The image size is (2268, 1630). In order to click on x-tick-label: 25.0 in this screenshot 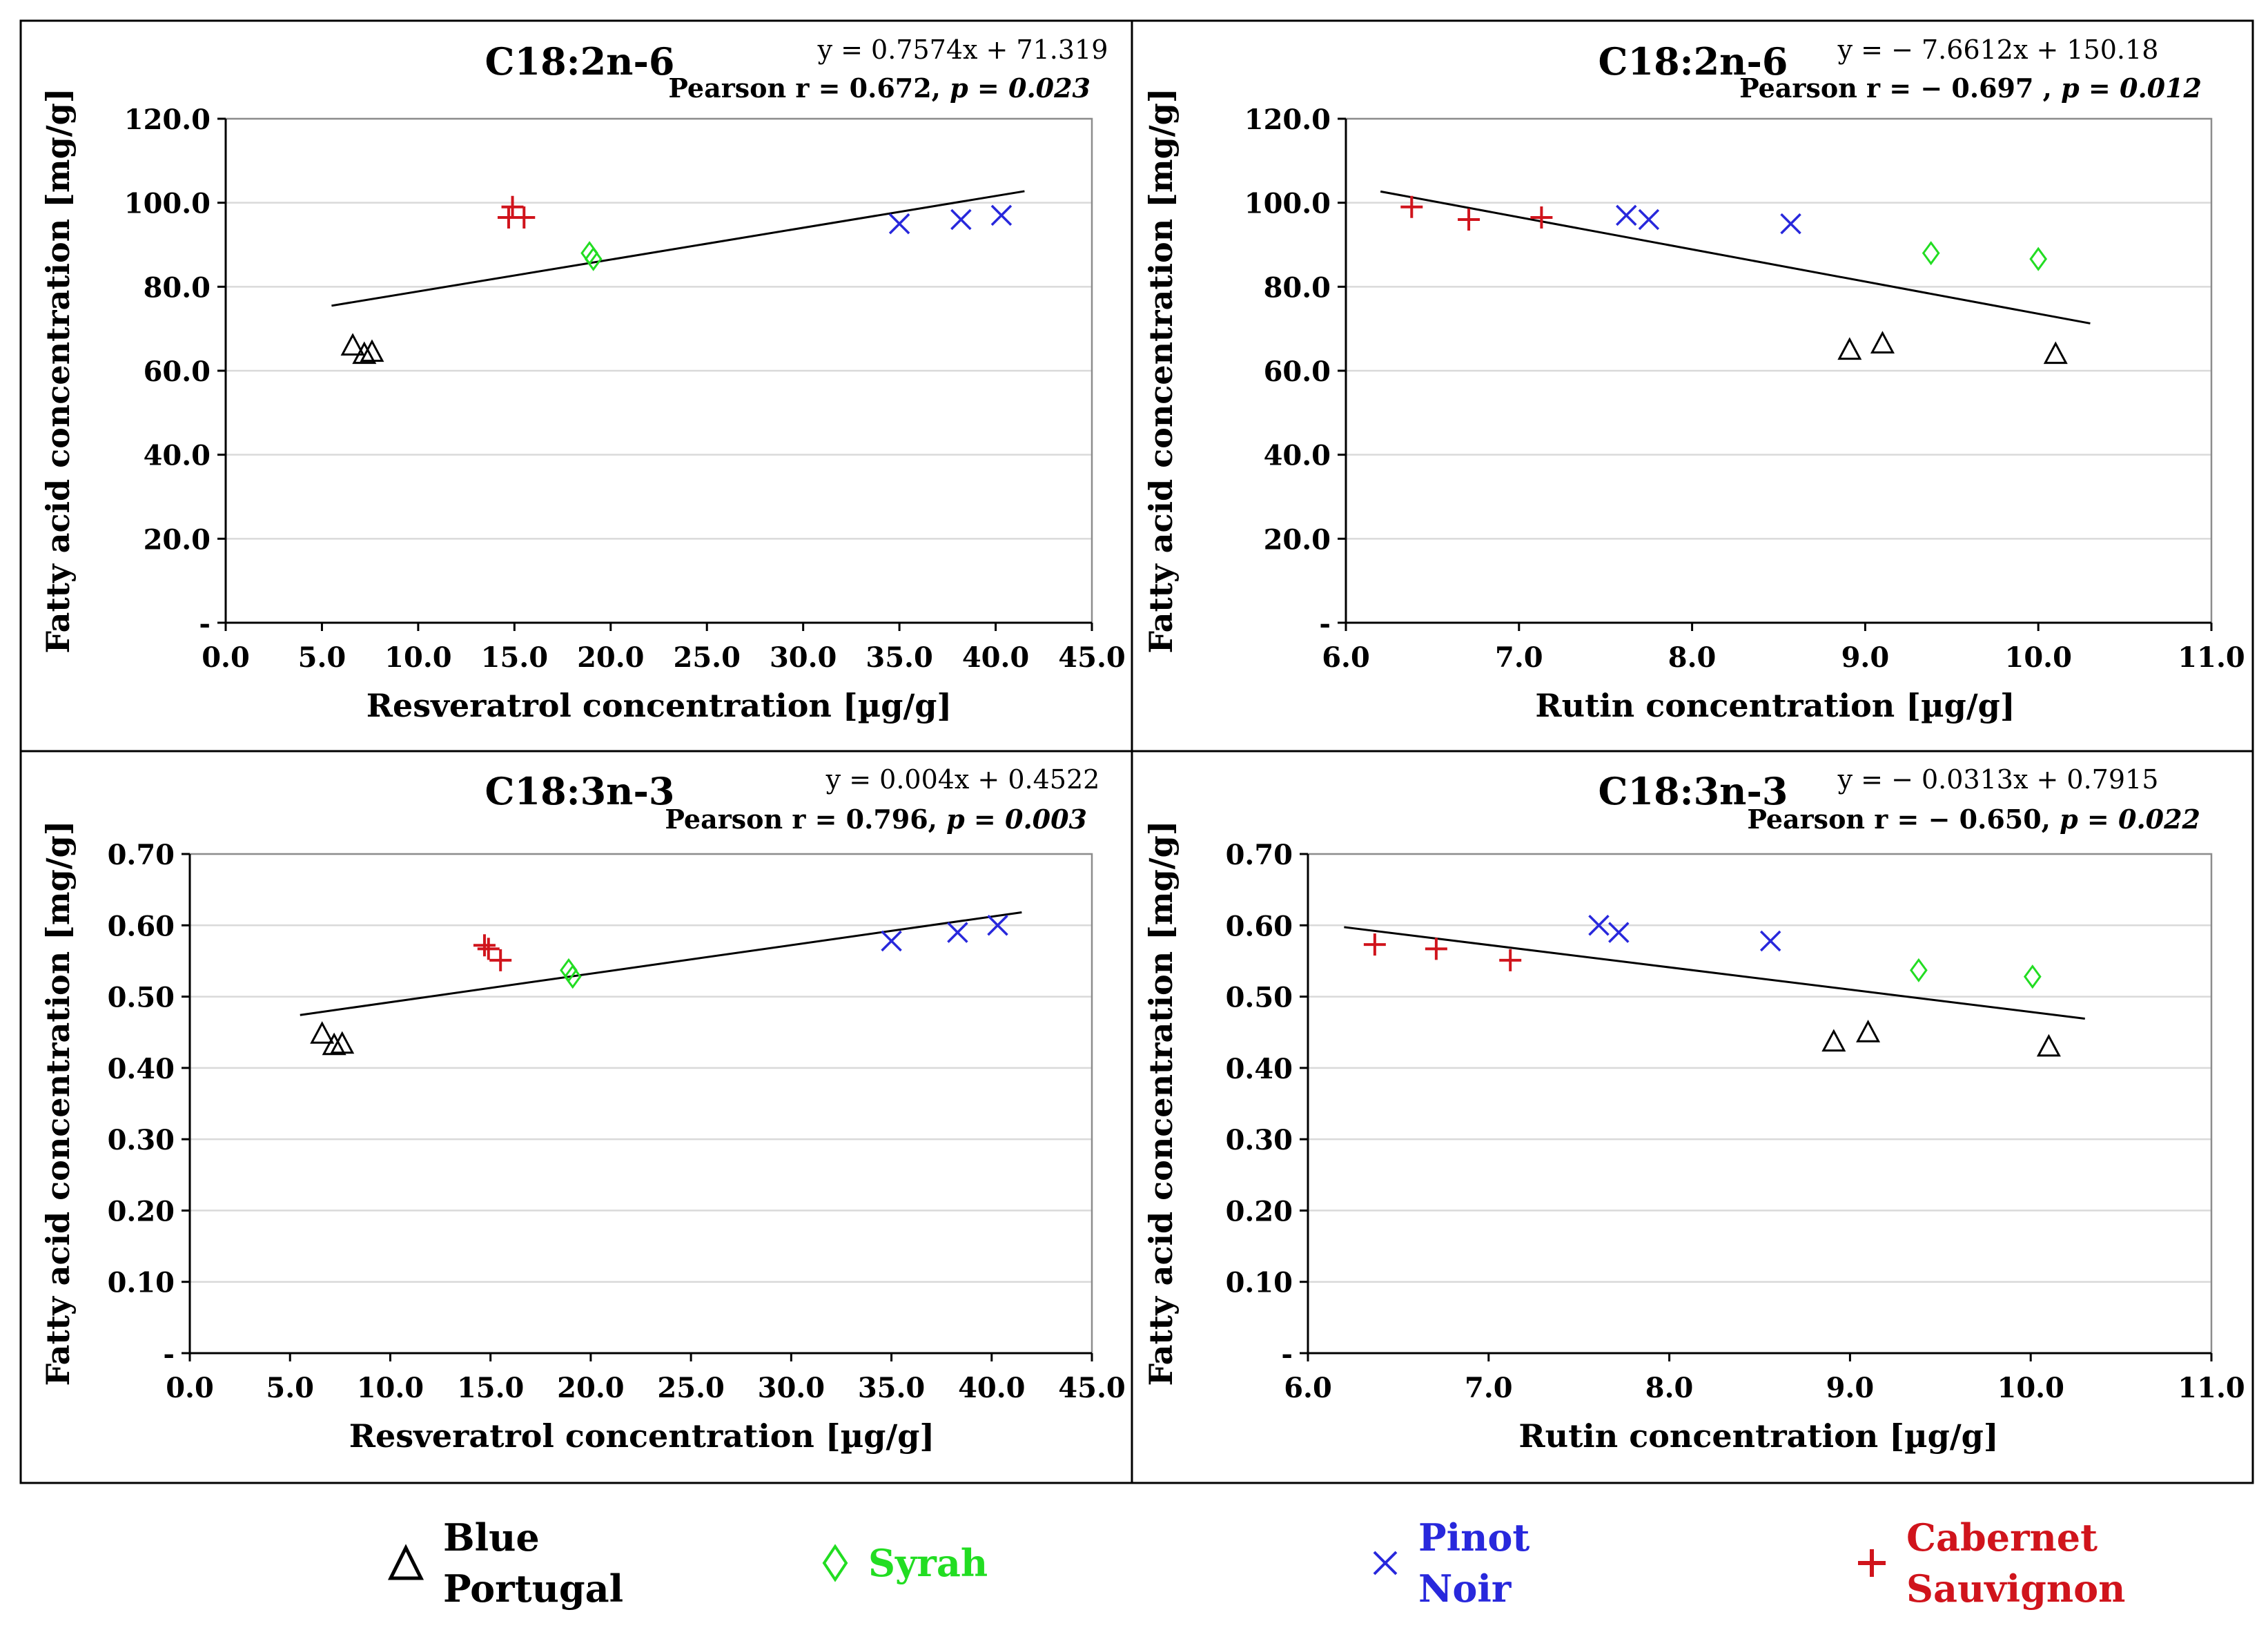, I will do `click(707, 658)`.